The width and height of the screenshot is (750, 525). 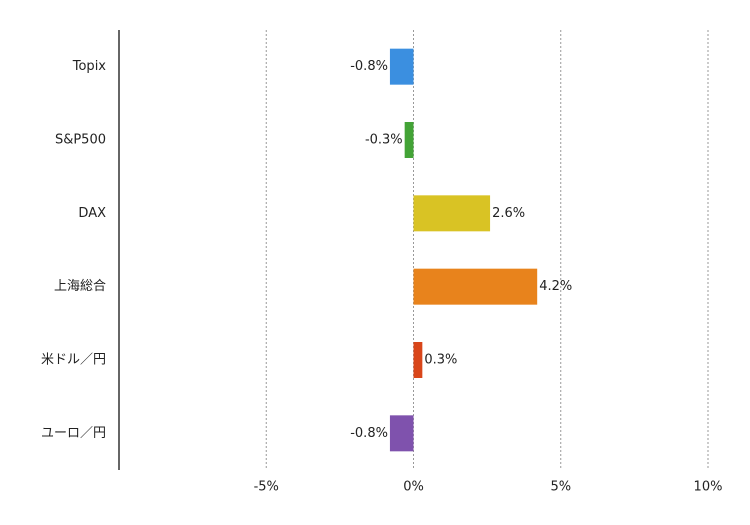 What do you see at coordinates (560, 487) in the screenshot?
I see `x-tick-label: 5%` at bounding box center [560, 487].